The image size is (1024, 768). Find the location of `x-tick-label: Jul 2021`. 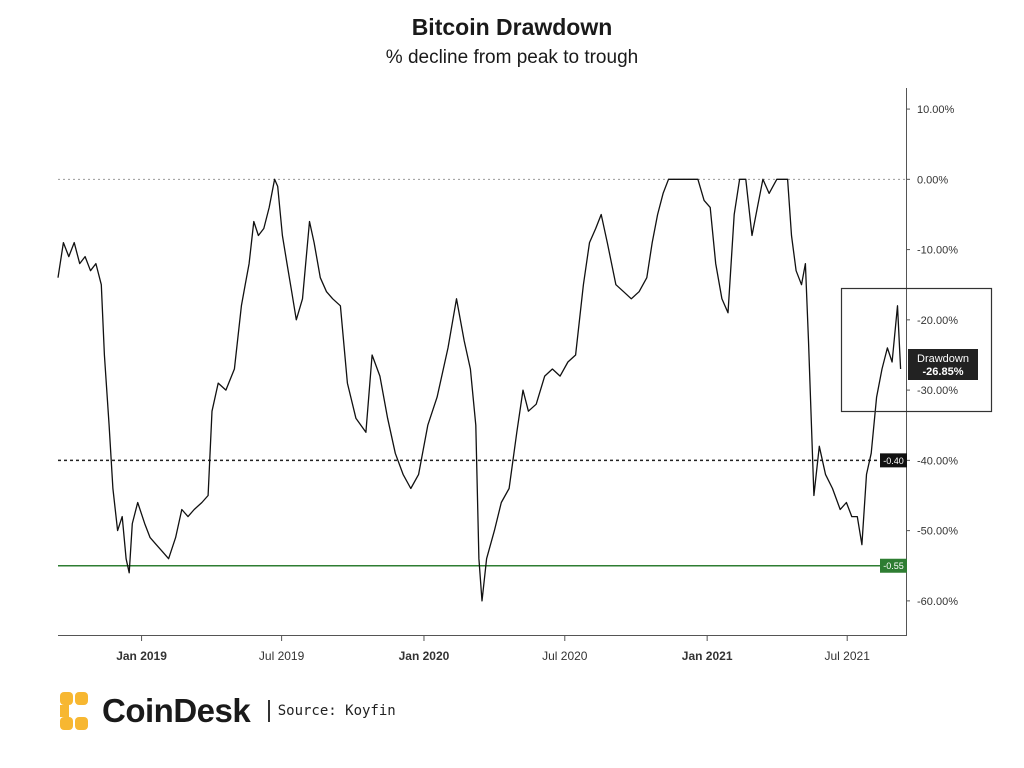

x-tick-label: Jul 2021 is located at coordinates (848, 656).